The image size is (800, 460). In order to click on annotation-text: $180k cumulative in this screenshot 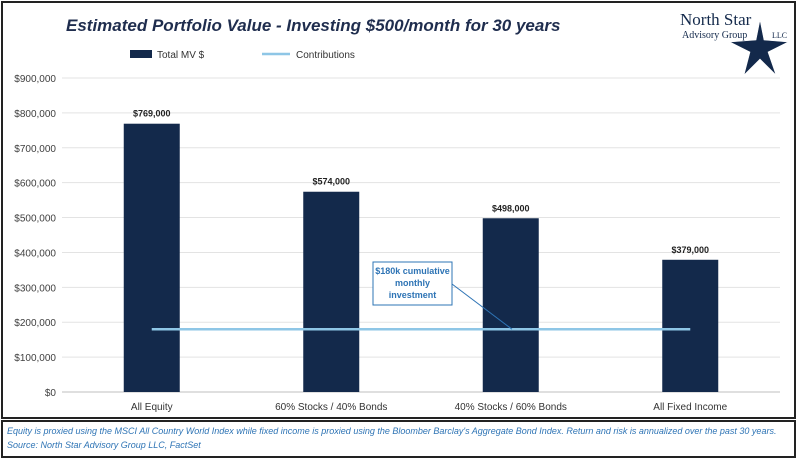, I will do `click(412, 271)`.